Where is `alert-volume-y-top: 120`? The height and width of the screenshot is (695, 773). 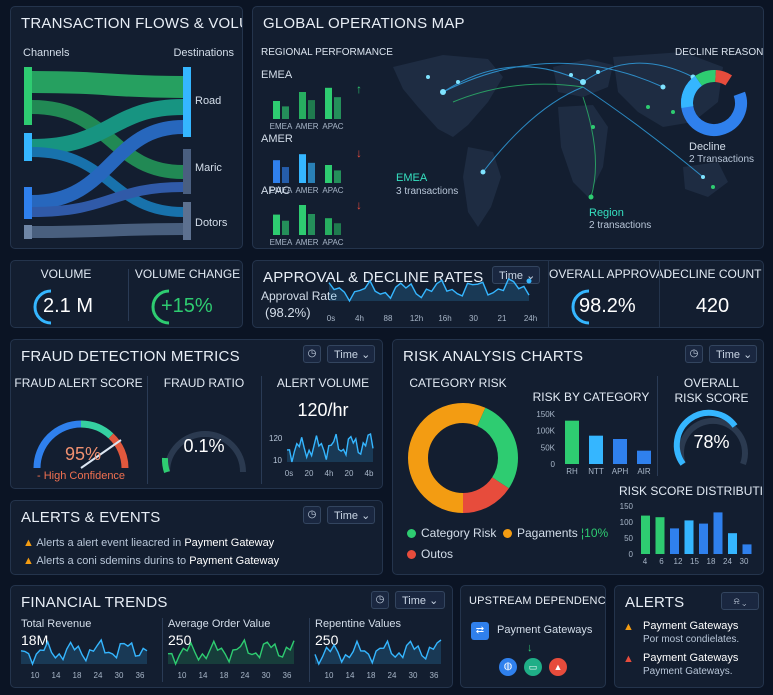 alert-volume-y-top: 120 is located at coordinates (276, 438).